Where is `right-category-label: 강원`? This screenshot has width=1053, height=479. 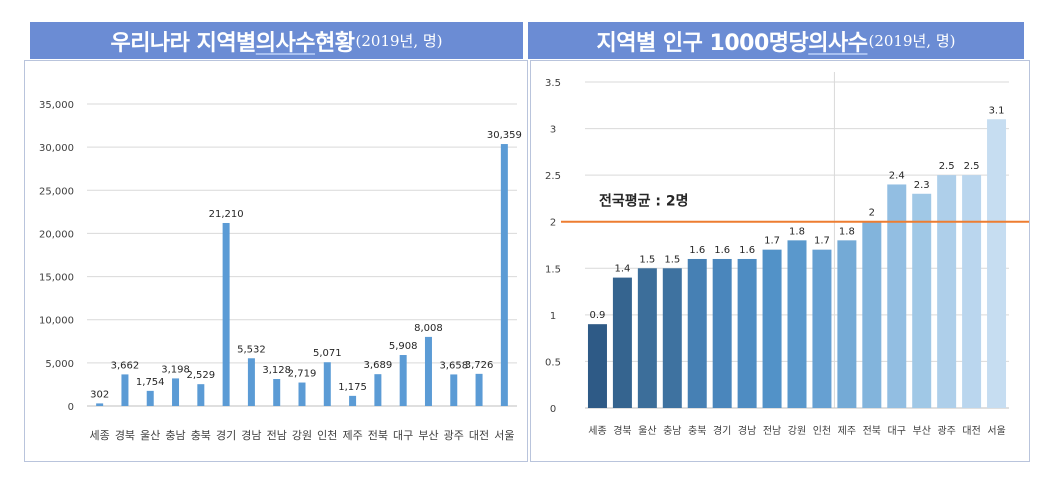
right-category-label: 강원 is located at coordinates (797, 431).